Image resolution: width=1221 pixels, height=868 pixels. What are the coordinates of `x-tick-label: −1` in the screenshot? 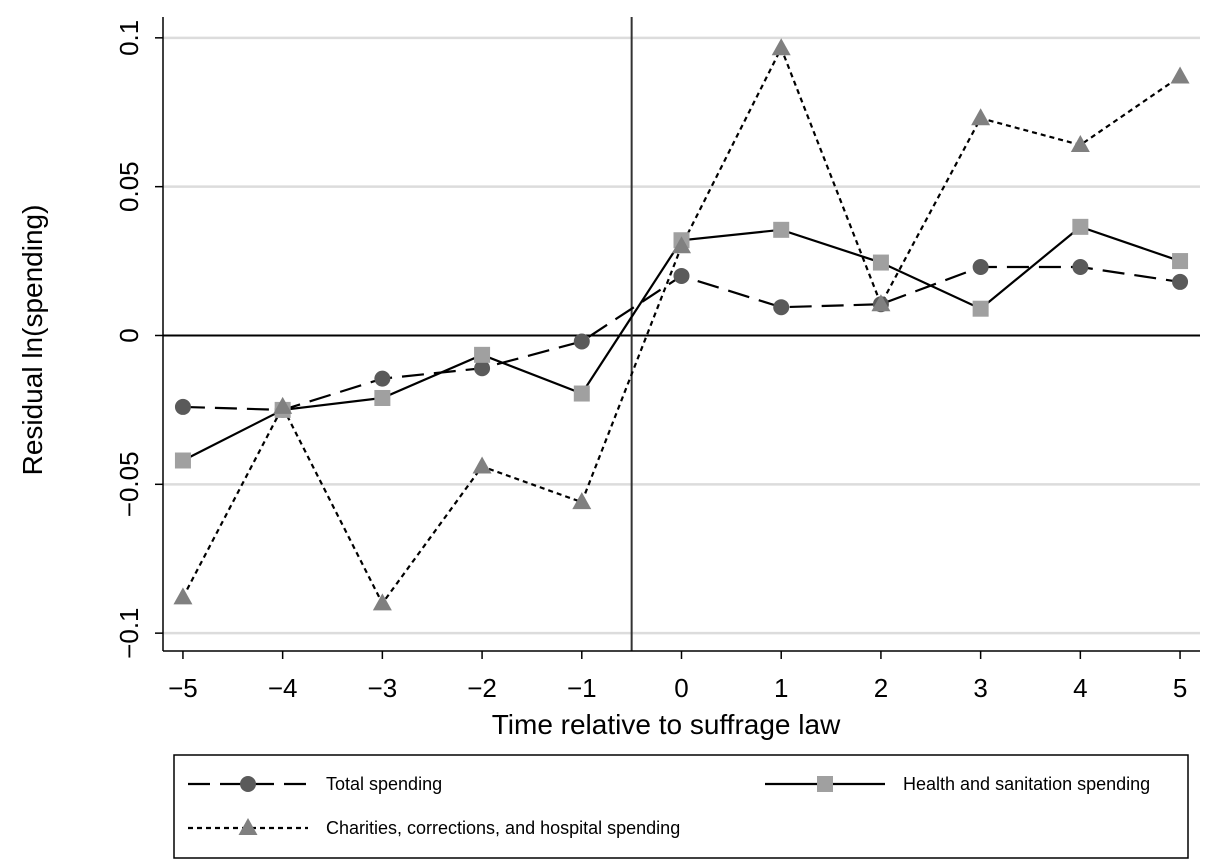 It's located at (582, 688).